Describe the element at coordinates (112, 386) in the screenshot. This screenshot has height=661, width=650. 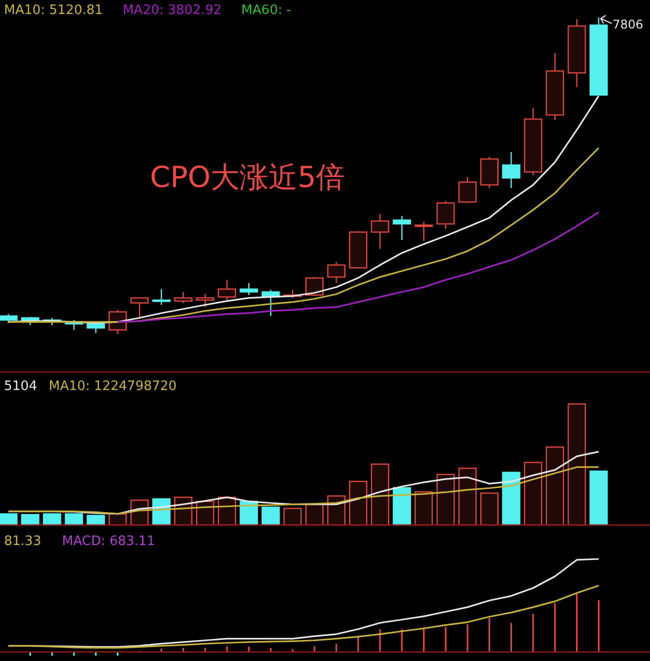
I see `text: MA10: 1224798720` at that location.